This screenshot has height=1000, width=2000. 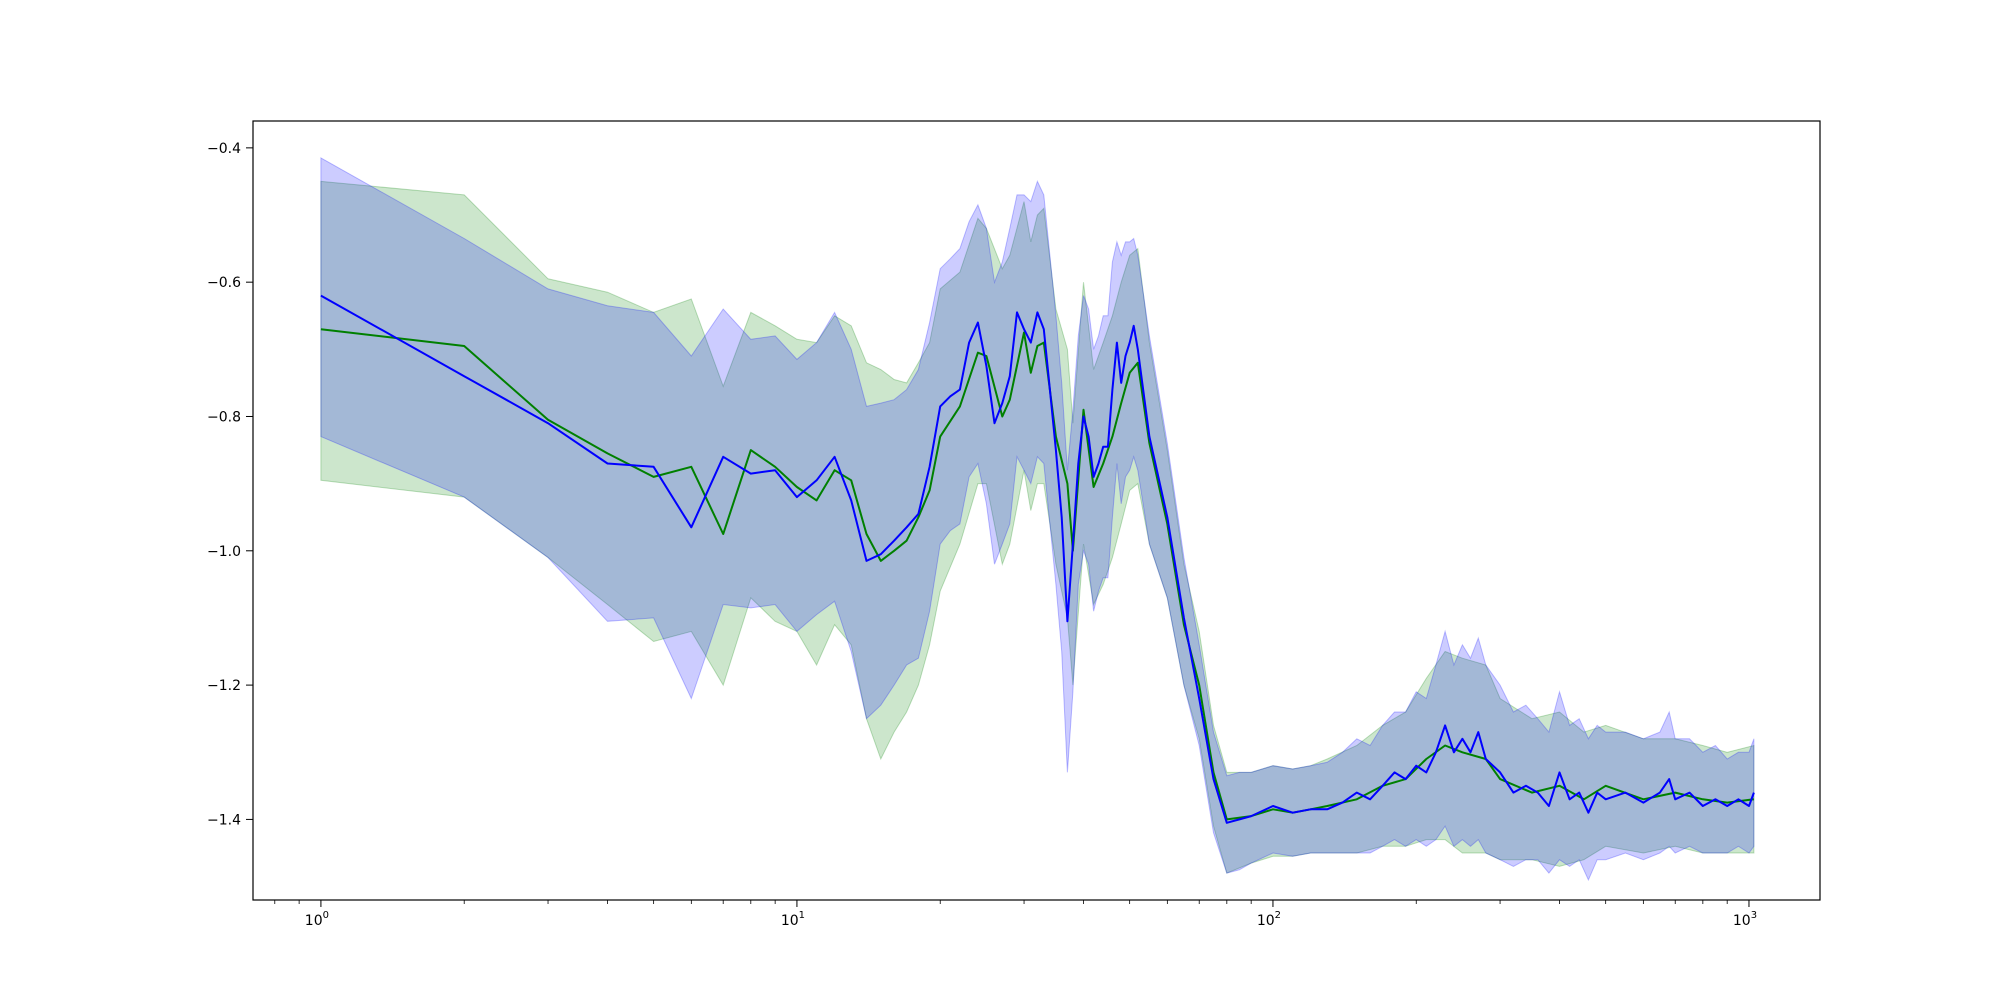 I want to click on y-tick-label: −1.2, so click(x=224, y=686).